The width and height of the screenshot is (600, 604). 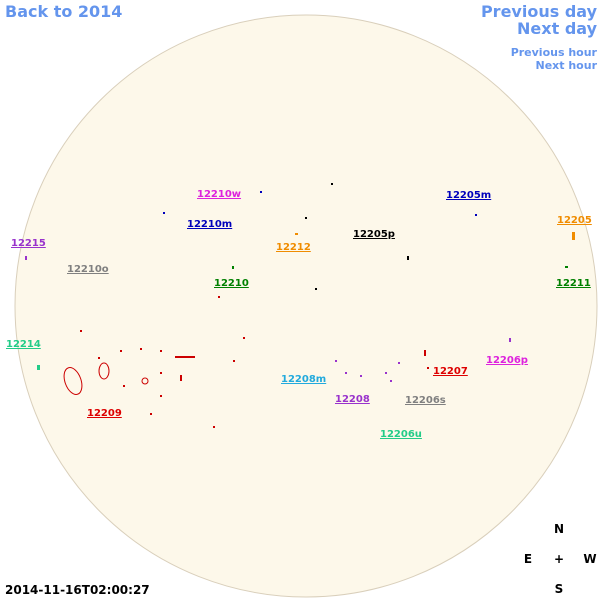 What do you see at coordinates (209, 224) in the screenshot?
I see `region-label: 12210m` at bounding box center [209, 224].